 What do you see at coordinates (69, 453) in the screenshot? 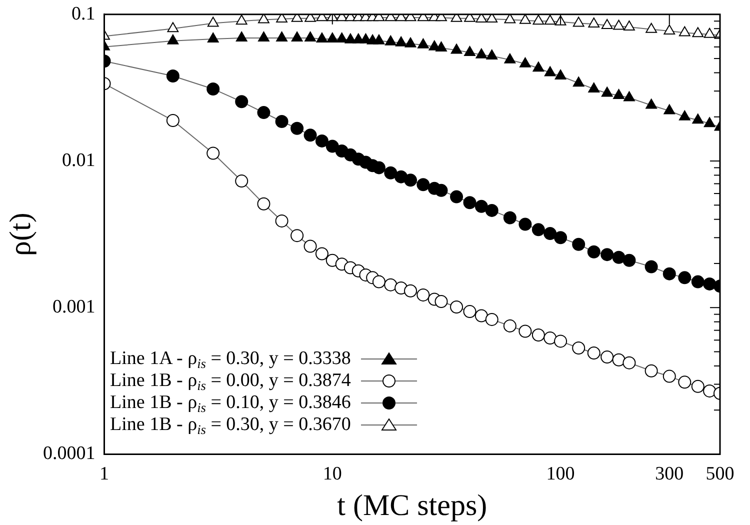
I see `y-tick-label: 0.0001` at bounding box center [69, 453].